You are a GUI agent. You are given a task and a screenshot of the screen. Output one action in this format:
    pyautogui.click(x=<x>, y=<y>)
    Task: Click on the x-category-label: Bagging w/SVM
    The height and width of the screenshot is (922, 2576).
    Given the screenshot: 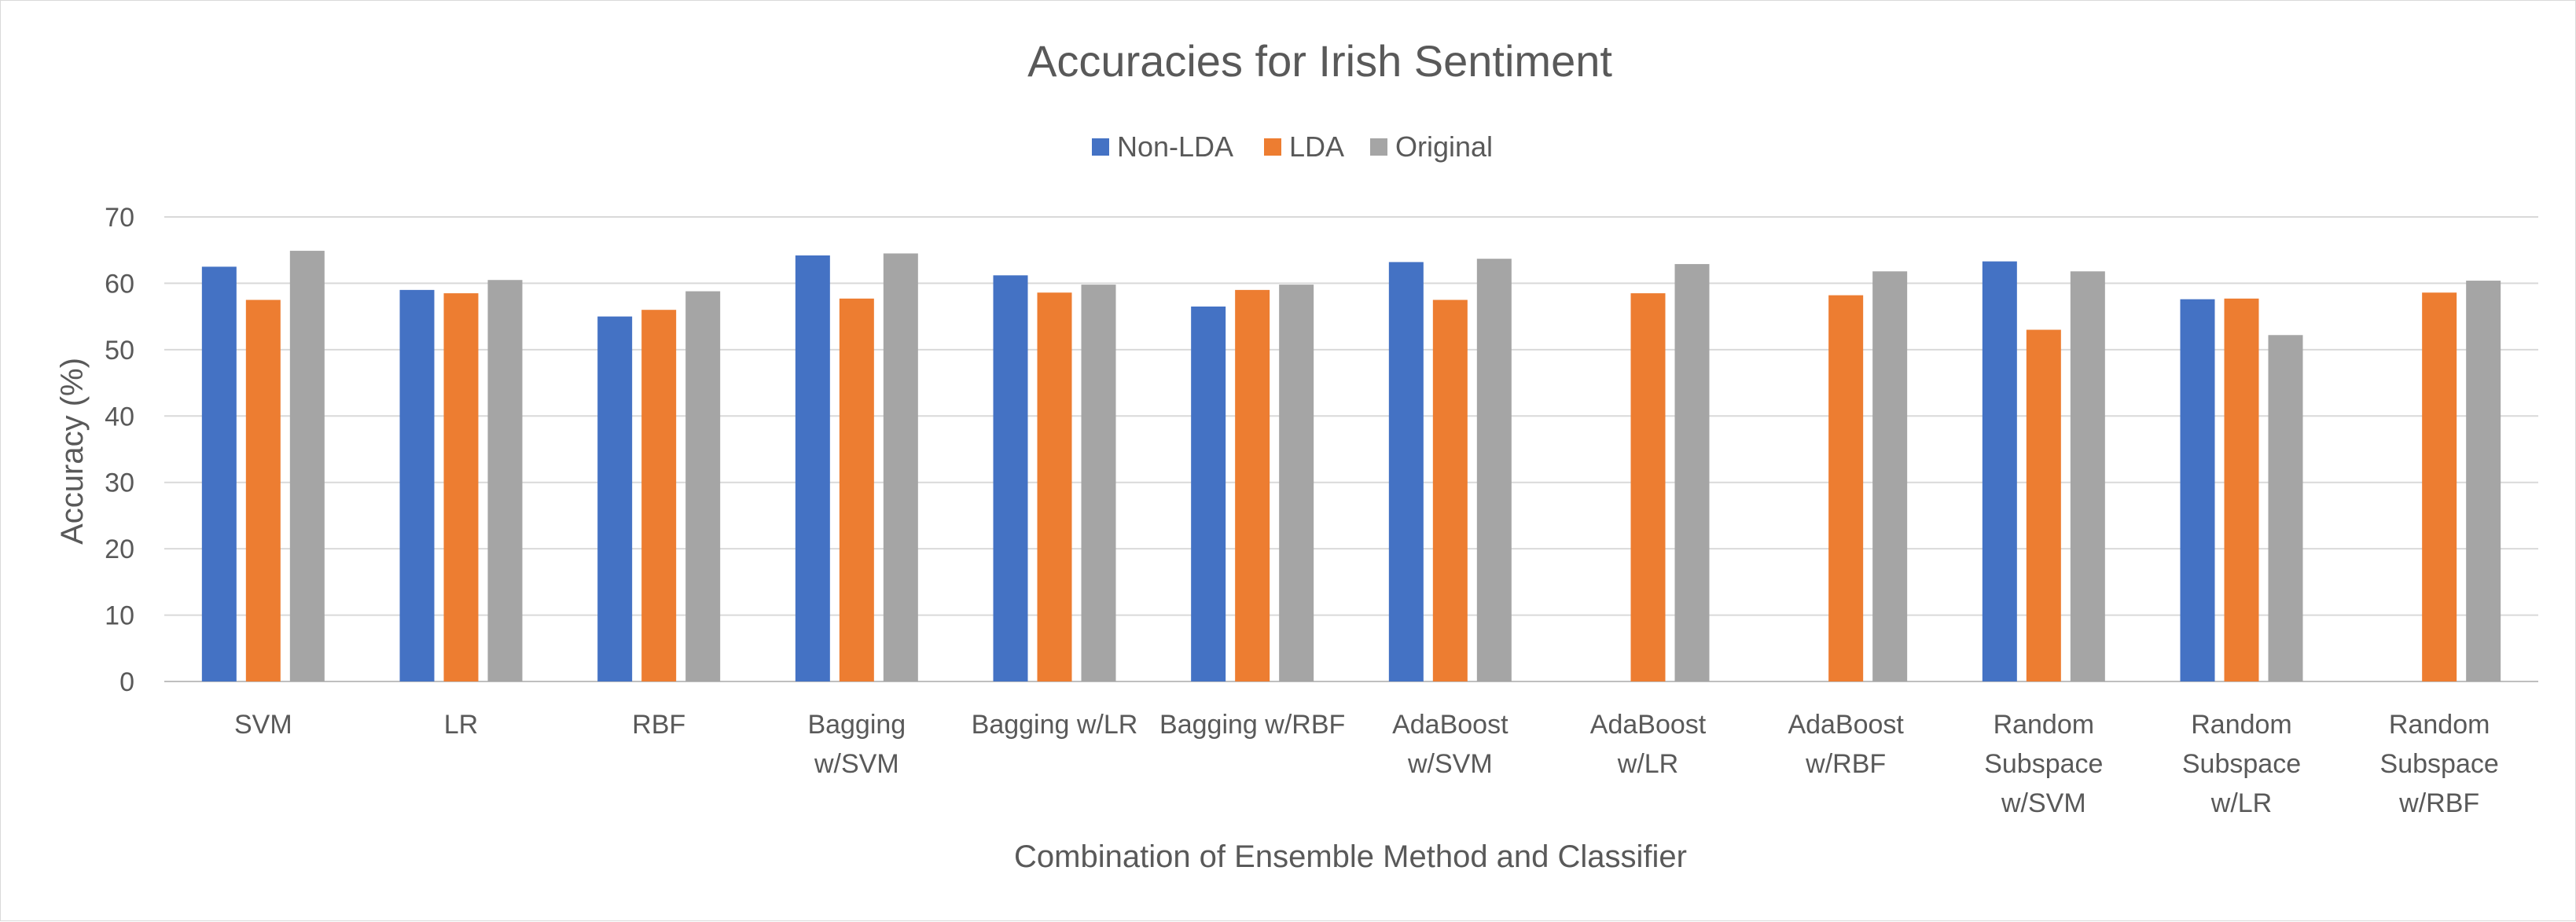 What is the action you would take?
    pyautogui.click(x=856, y=745)
    